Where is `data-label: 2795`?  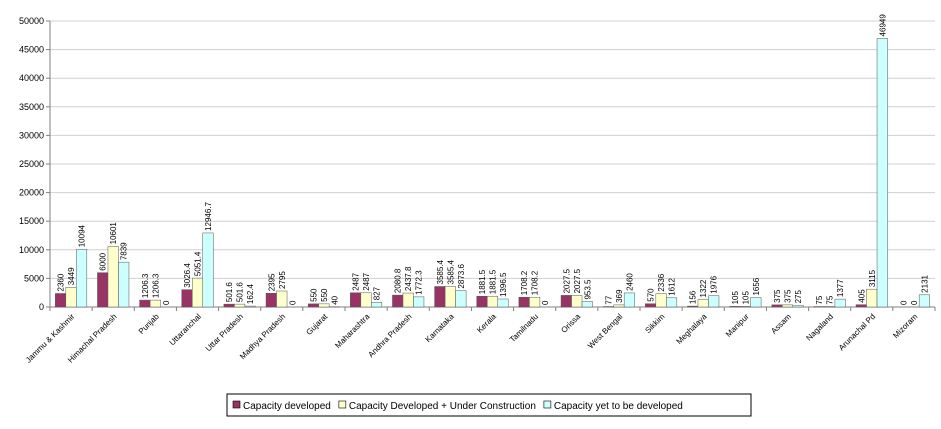 data-label: 2795 is located at coordinates (282, 280).